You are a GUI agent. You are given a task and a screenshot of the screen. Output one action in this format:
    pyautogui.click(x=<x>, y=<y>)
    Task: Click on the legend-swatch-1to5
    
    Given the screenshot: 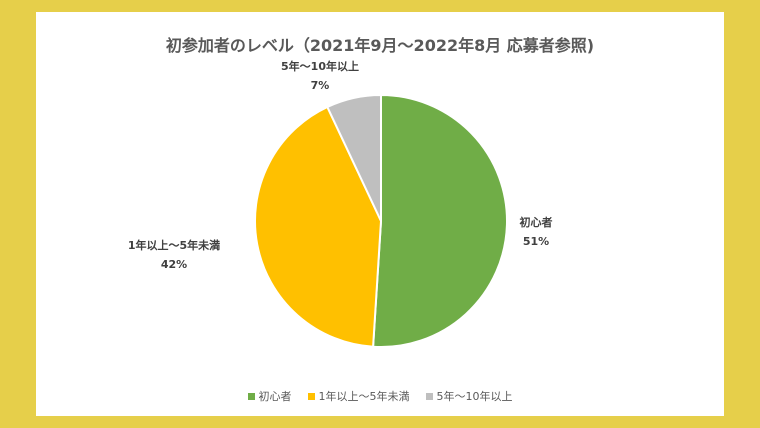 What is the action you would take?
    pyautogui.click(x=311, y=396)
    